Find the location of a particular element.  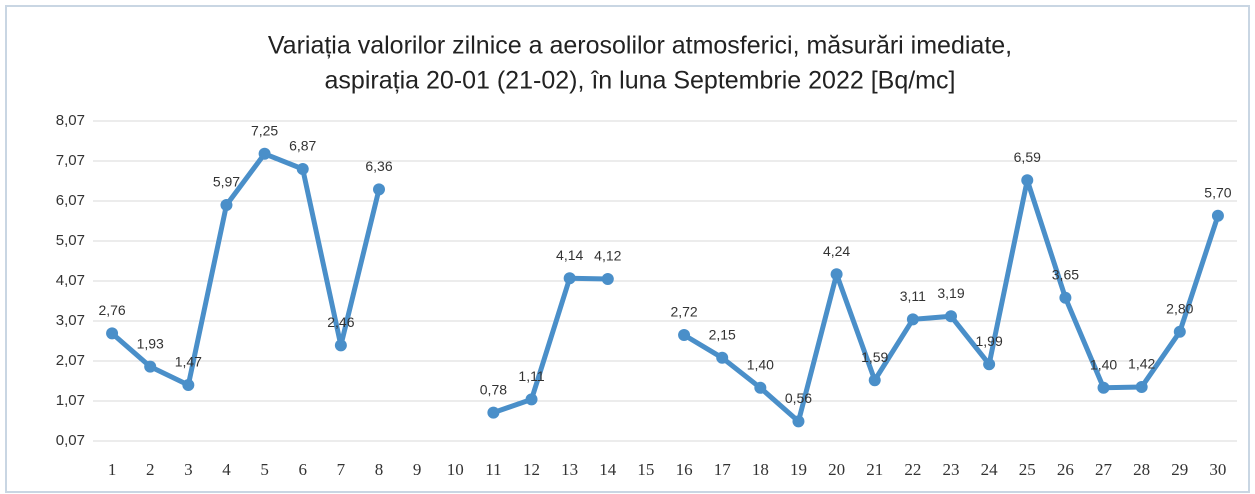

data-label: 3,65 is located at coordinates (1065, 275).